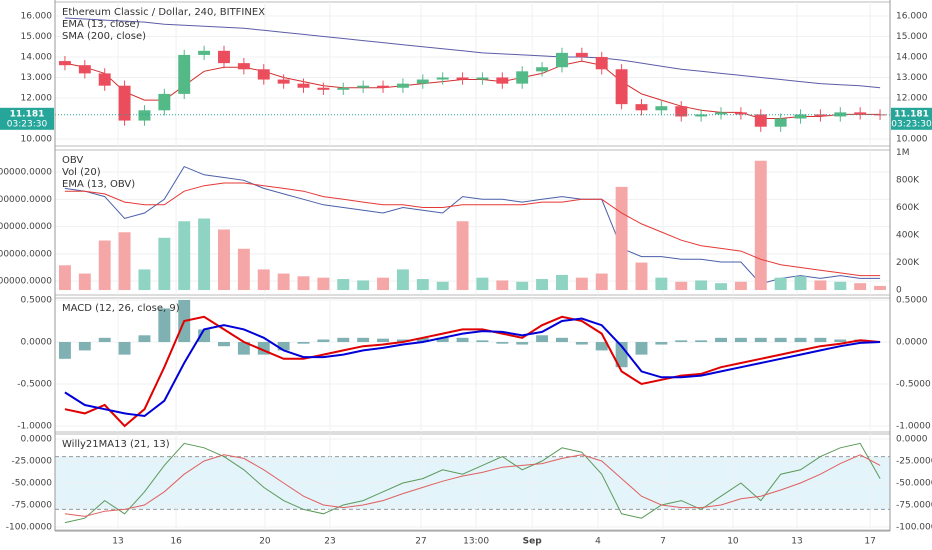 Image resolution: width=932 pixels, height=550 pixels. I want to click on pane-title: Willy21MA13 (21, 13), so click(116, 444).